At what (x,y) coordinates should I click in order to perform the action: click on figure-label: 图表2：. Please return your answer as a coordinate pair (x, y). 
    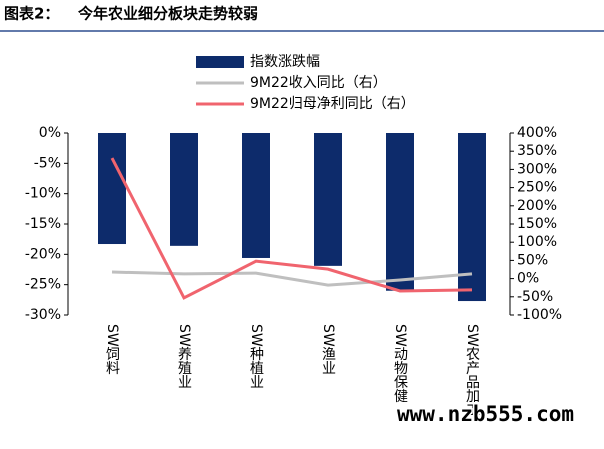
    Looking at the image, I should click on (31, 14).